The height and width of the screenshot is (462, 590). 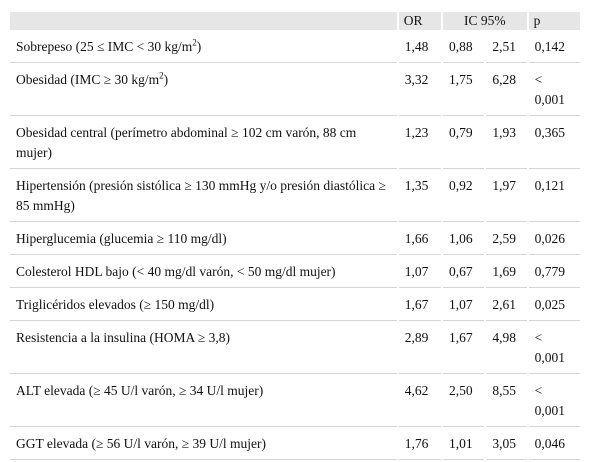 I want to click on row-label: Triglicéridos elevados (≥ 150 mg/dl), so click(x=203, y=305).